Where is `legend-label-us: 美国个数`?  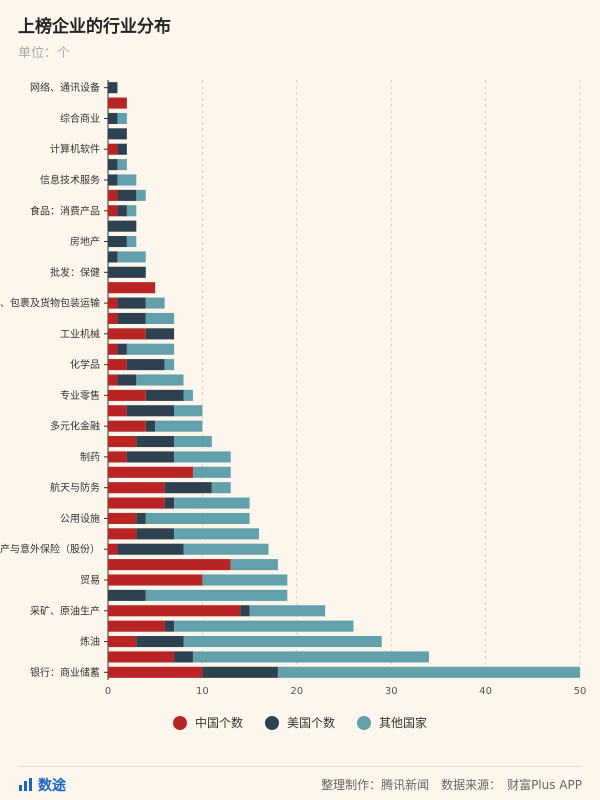
legend-label-us: 美国个数 is located at coordinates (310, 723).